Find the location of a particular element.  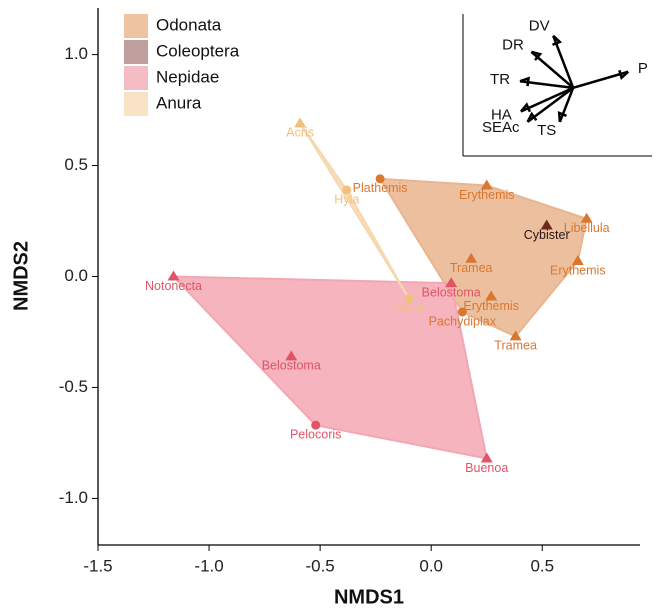

vector-label: HA is located at coordinates (501, 115).